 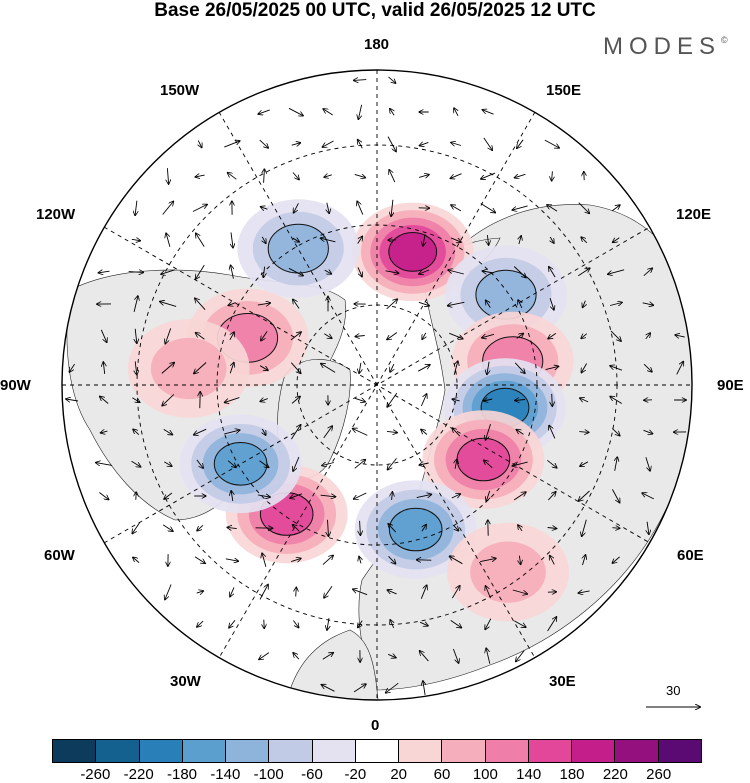 I want to click on colorbar-tick-label: -20, so click(x=355, y=774).